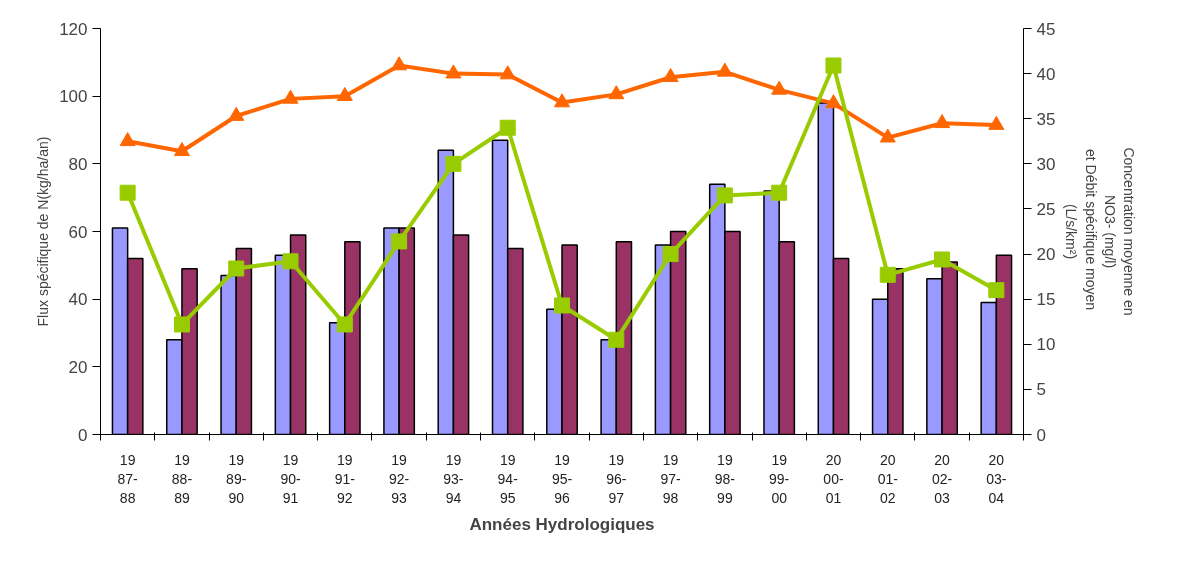 This screenshot has height=564, width=1183. Describe the element at coordinates (182, 478) in the screenshot. I see `x-tick-label: 19 88- 89` at that location.